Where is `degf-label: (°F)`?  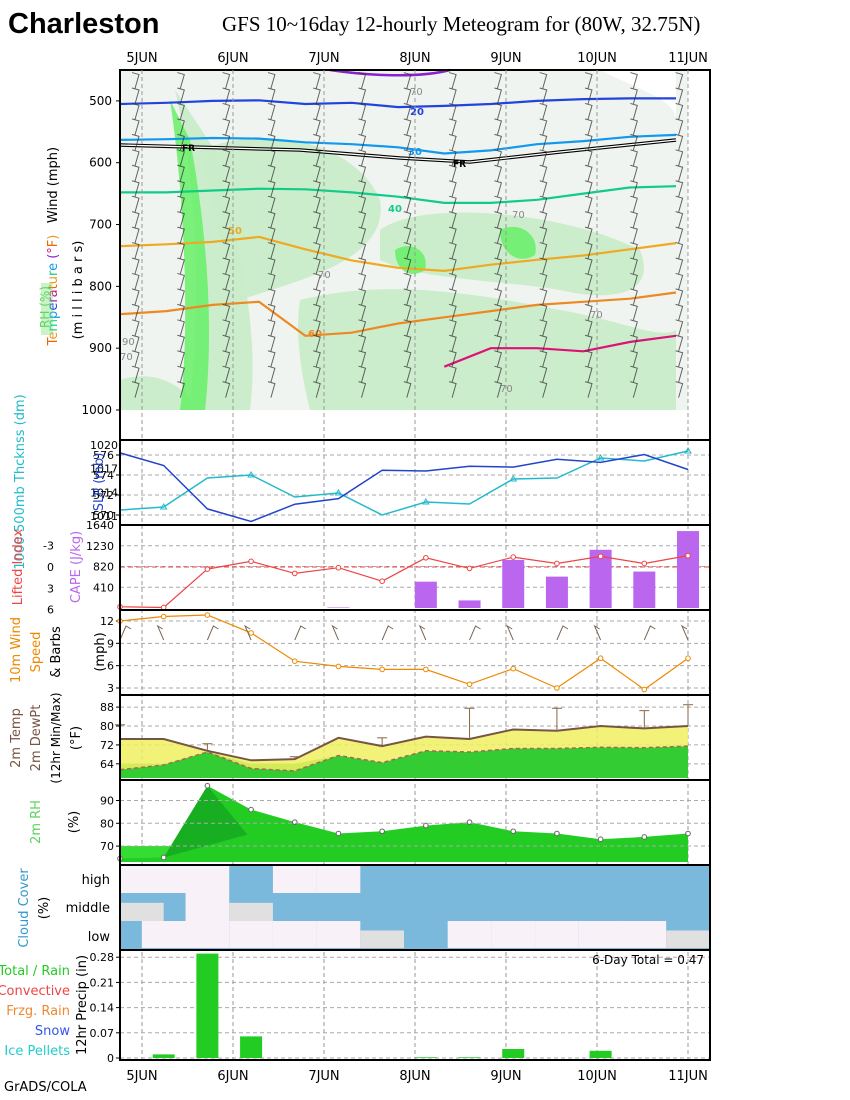
degf-label: (°F) is located at coordinates (76, 738).